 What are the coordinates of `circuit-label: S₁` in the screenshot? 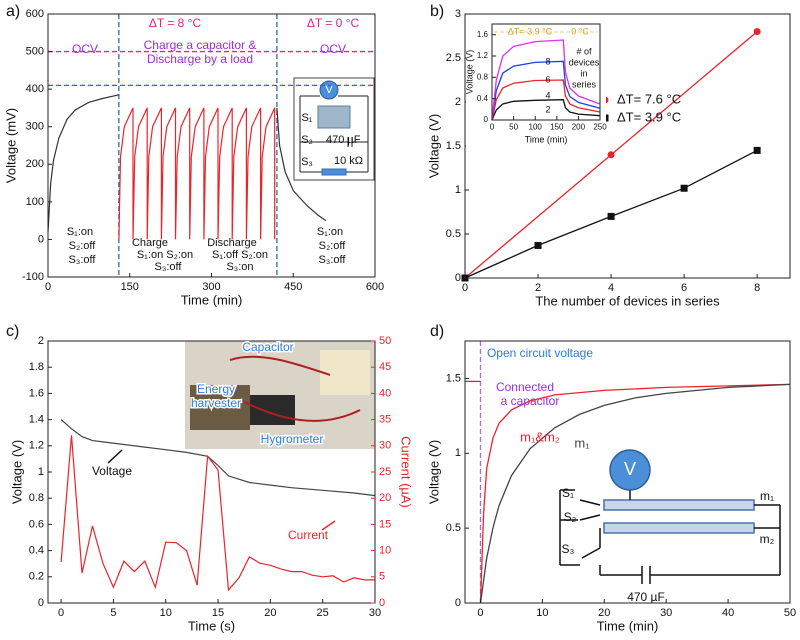 It's located at (306, 118).